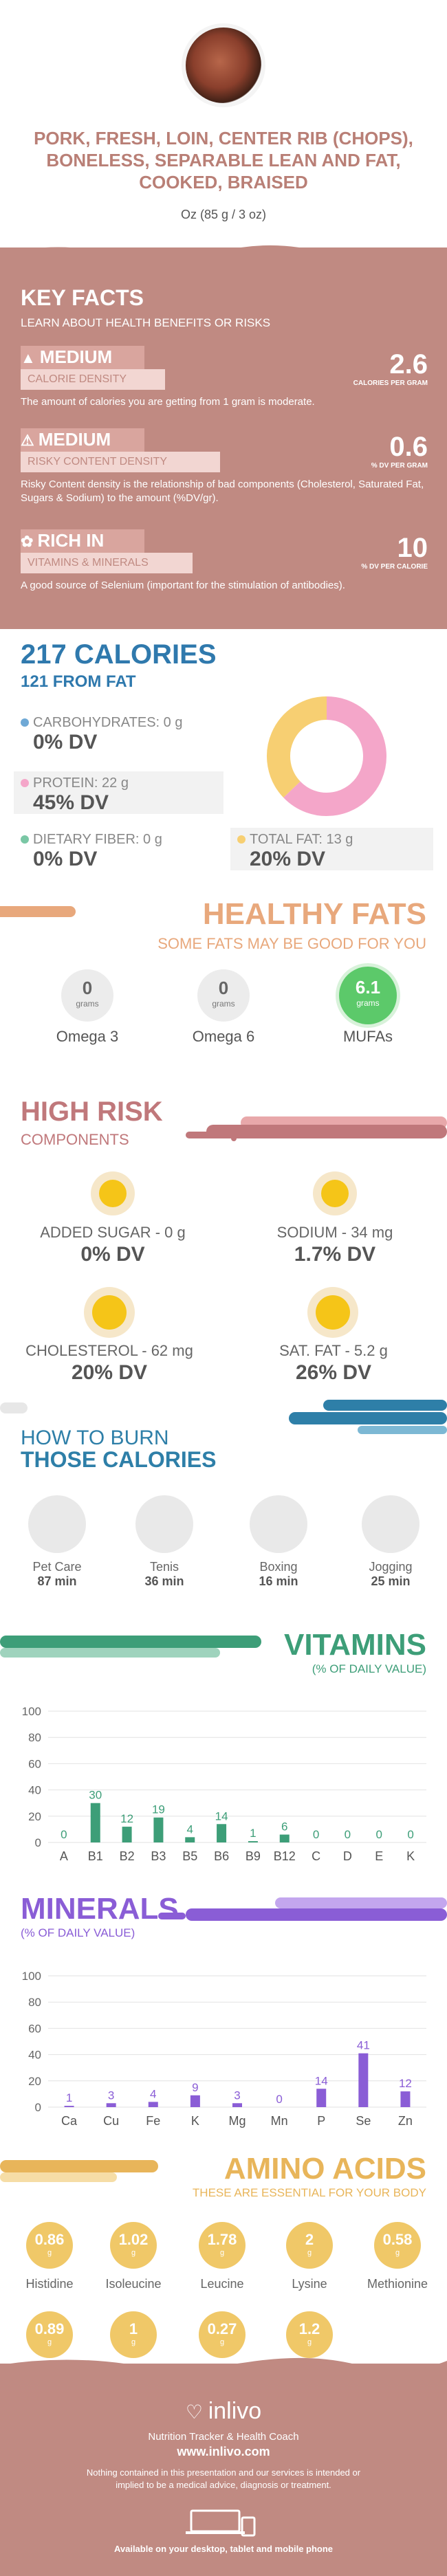 The width and height of the screenshot is (447, 2576). Describe the element at coordinates (285, 1856) in the screenshot. I see `vitamin-xtick-label: B12` at that location.